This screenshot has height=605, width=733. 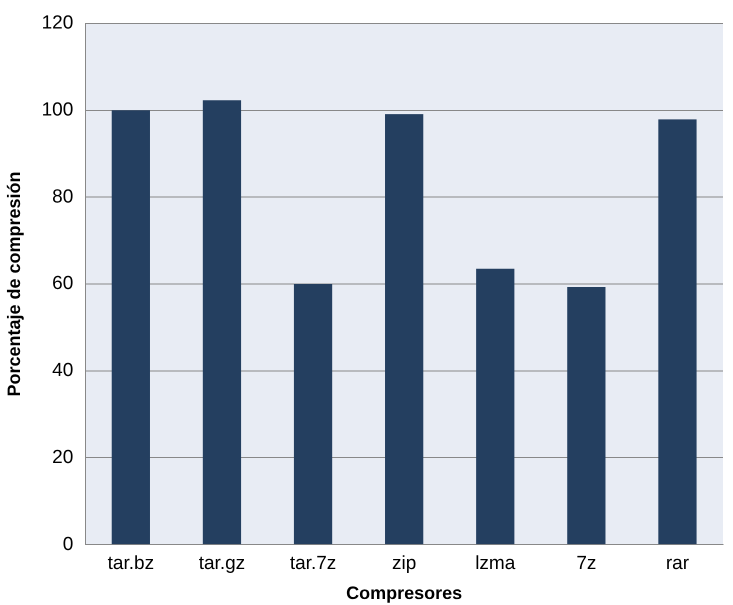 I want to click on x-axis-title: Compresores, so click(x=404, y=593).